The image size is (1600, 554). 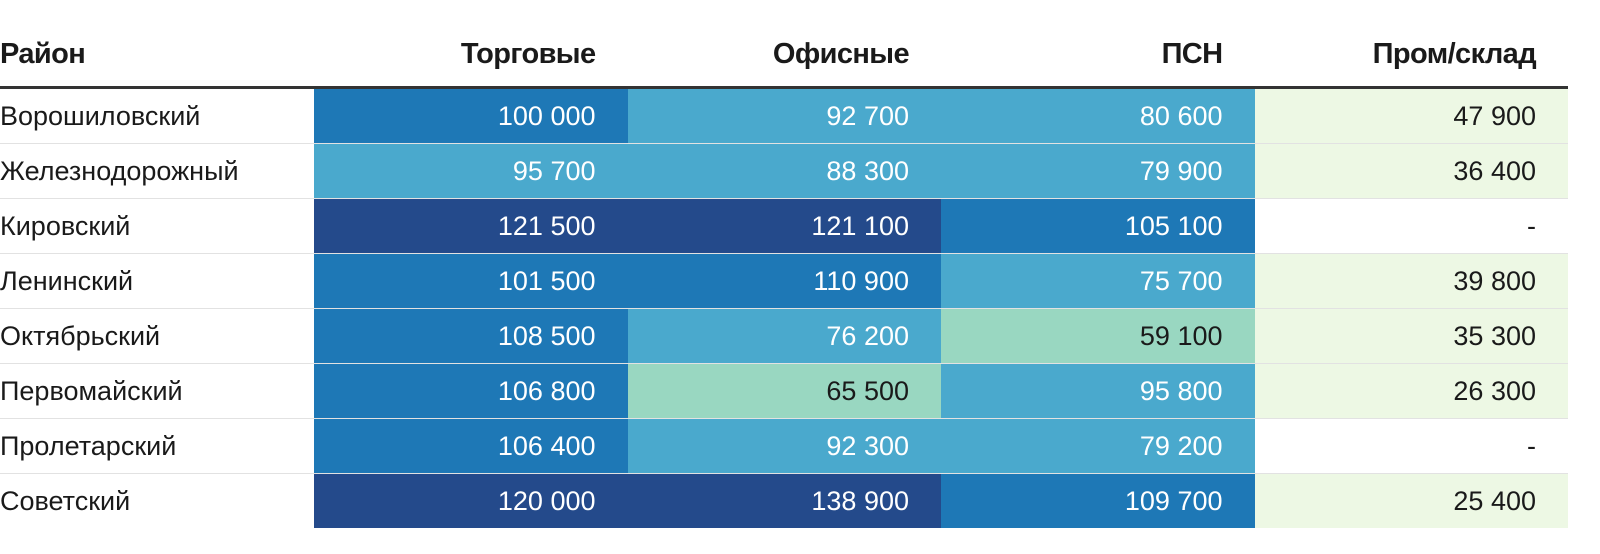 What do you see at coordinates (157, 281) in the screenshot?
I see `district-name: Ленинский` at bounding box center [157, 281].